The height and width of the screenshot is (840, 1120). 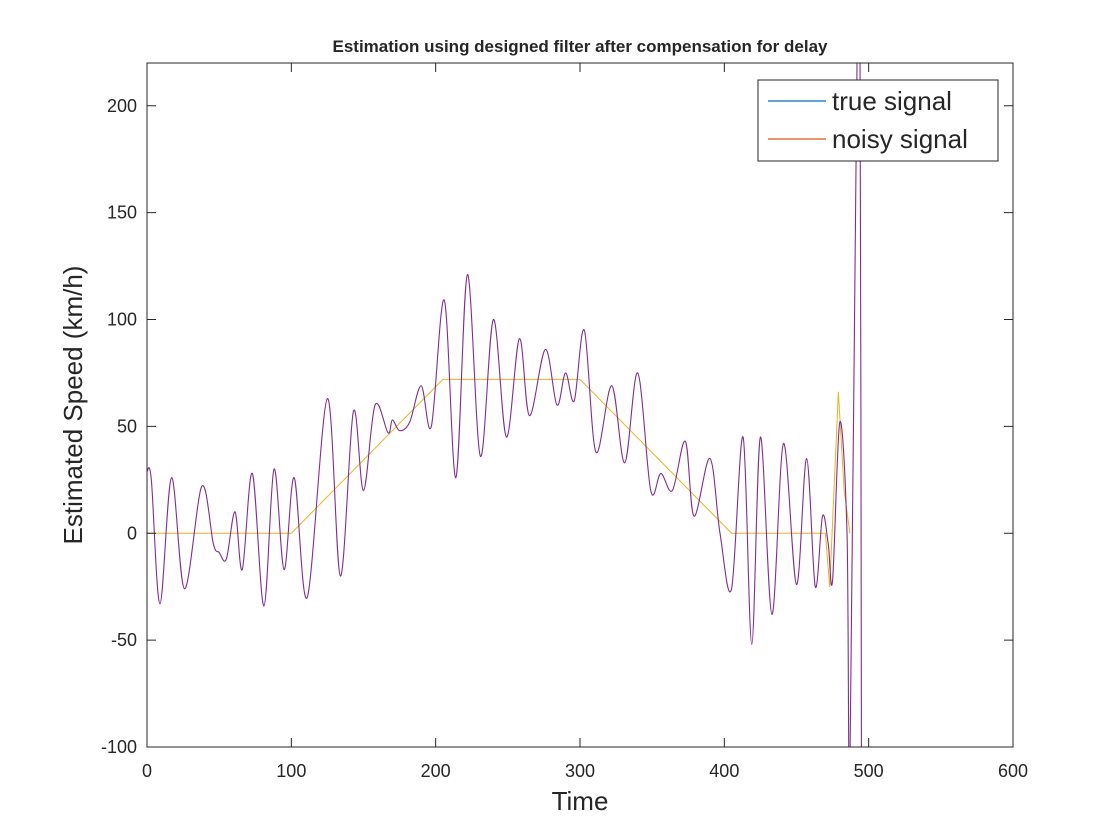 What do you see at coordinates (132, 533) in the screenshot?
I see `y-tick-label: 0` at bounding box center [132, 533].